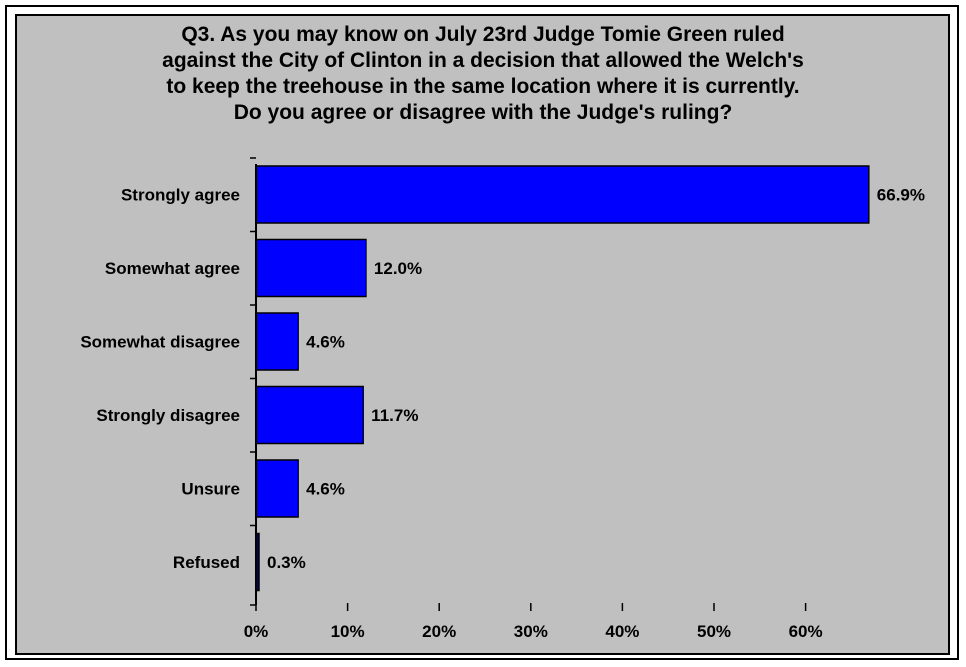 Image resolution: width=966 pixels, height=667 pixels. What do you see at coordinates (210, 489) in the screenshot?
I see `category-label: Unsure` at bounding box center [210, 489].